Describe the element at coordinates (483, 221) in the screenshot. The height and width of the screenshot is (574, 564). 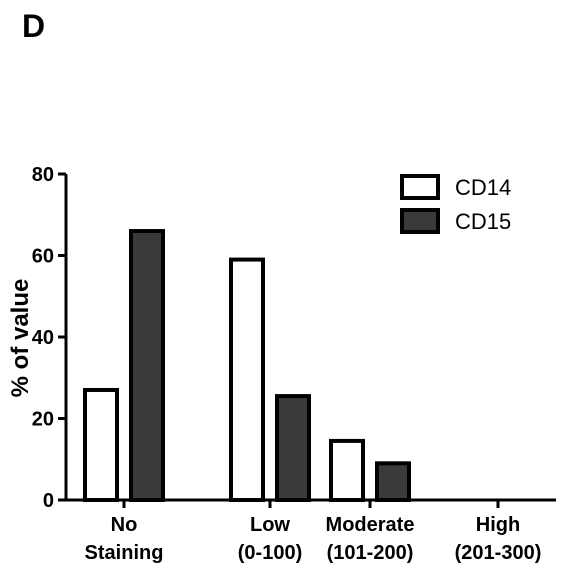
I see `legend-label-cd15: CD15` at that location.